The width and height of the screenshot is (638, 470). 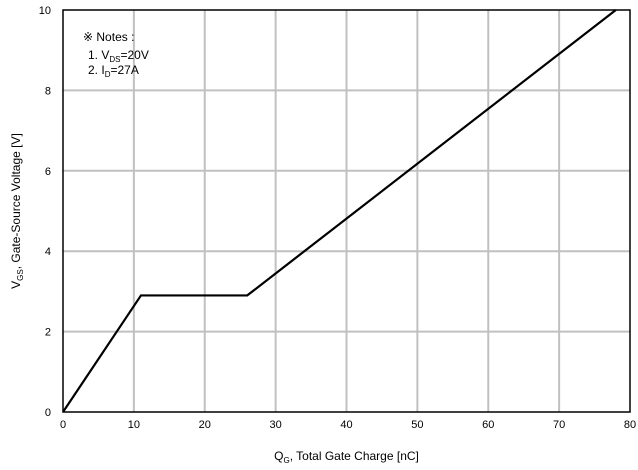 What do you see at coordinates (134, 425) in the screenshot?
I see `x-tick-label: 10` at bounding box center [134, 425].